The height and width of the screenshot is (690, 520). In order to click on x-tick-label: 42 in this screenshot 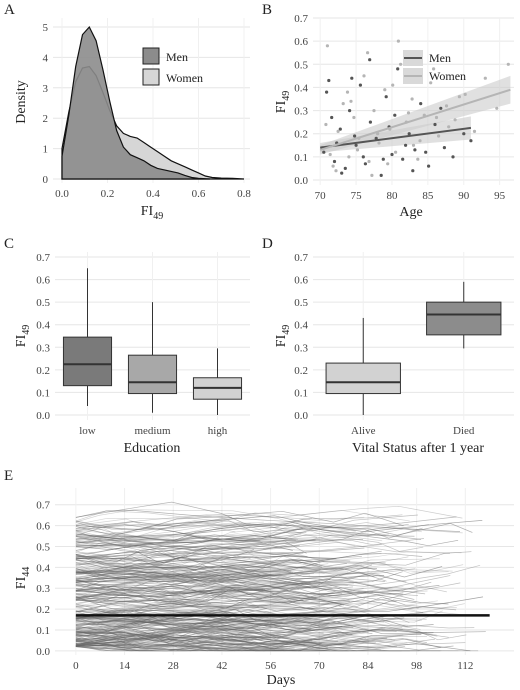, I will do `click(221, 666)`.